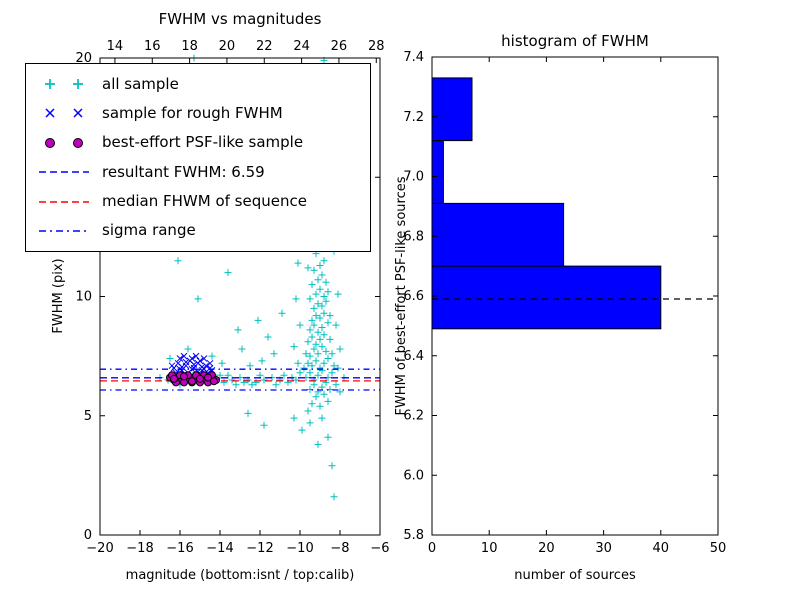  Describe the element at coordinates (192, 112) in the screenshot. I see `legend-label: sample for rough FWHM` at that location.